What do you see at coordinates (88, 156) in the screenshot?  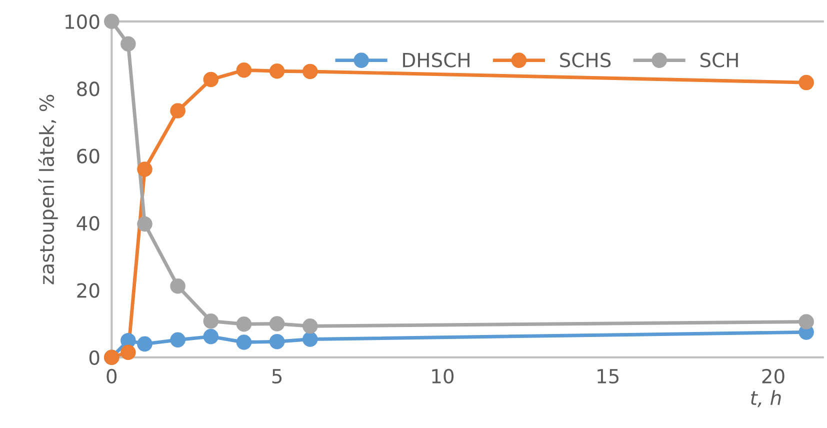 I see `y-tick-label: 60` at bounding box center [88, 156].